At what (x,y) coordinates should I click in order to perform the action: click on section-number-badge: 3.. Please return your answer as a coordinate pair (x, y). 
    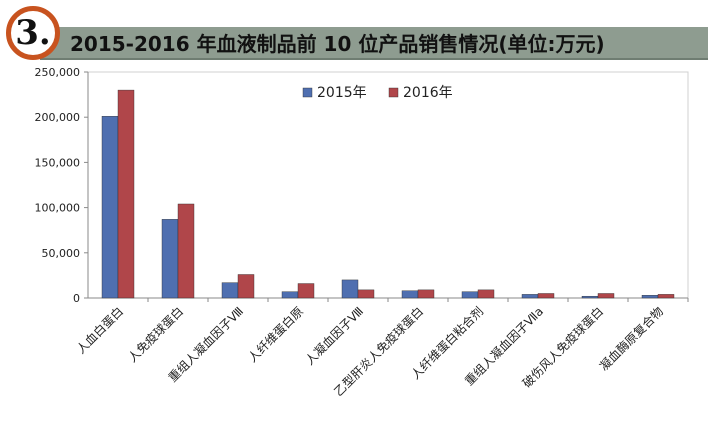
    Looking at the image, I should click on (33, 33).